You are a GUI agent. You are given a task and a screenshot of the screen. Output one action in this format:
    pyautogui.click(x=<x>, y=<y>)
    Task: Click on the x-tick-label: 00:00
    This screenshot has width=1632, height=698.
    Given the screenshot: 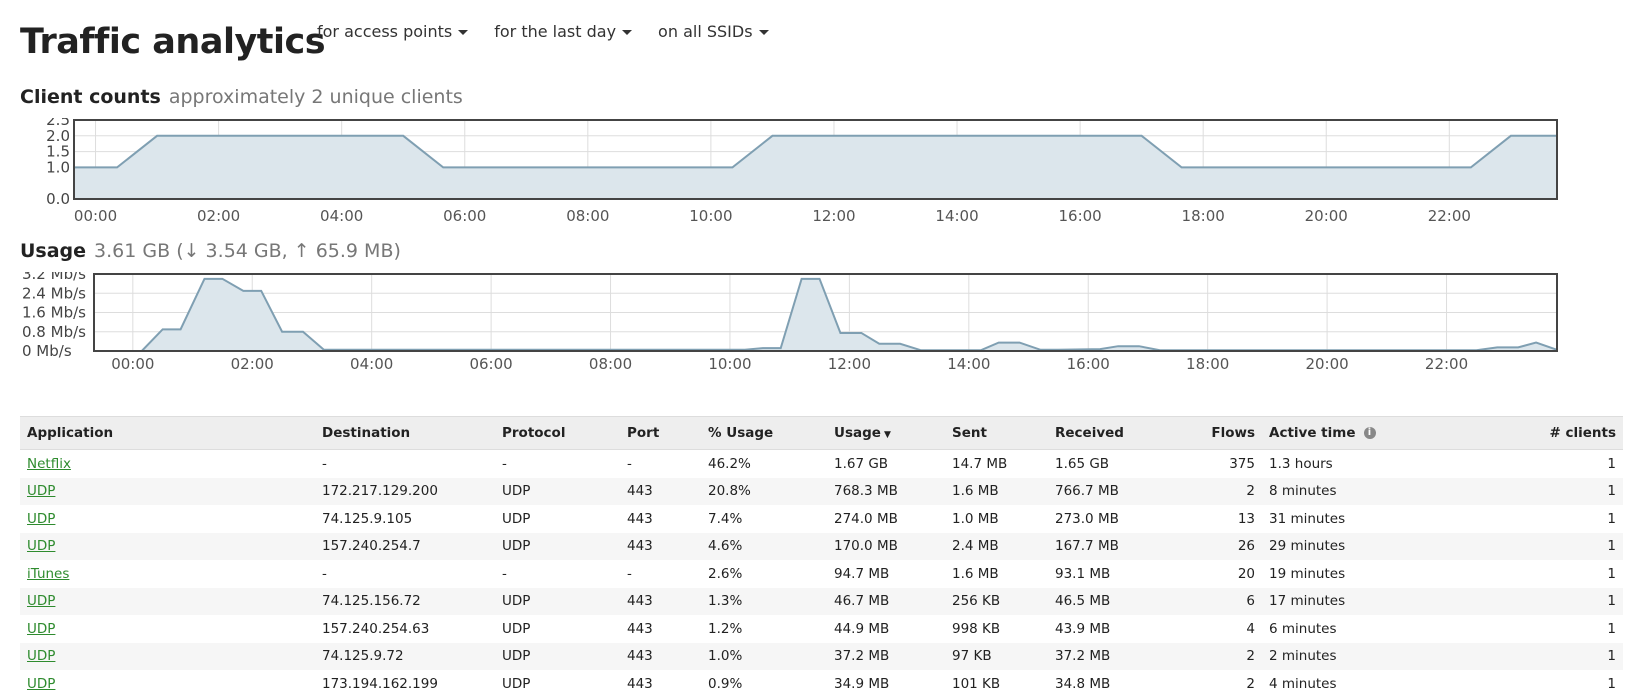 What is the action you would take?
    pyautogui.click(x=95, y=216)
    